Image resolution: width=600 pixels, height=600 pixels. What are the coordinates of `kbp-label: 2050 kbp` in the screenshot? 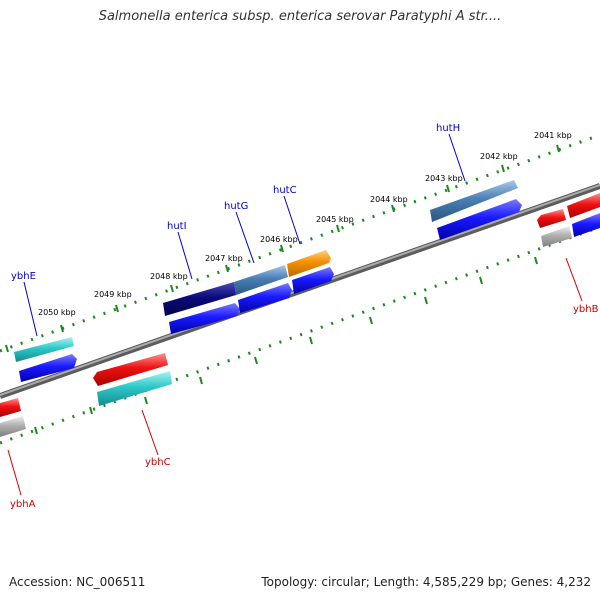 It's located at (57, 312).